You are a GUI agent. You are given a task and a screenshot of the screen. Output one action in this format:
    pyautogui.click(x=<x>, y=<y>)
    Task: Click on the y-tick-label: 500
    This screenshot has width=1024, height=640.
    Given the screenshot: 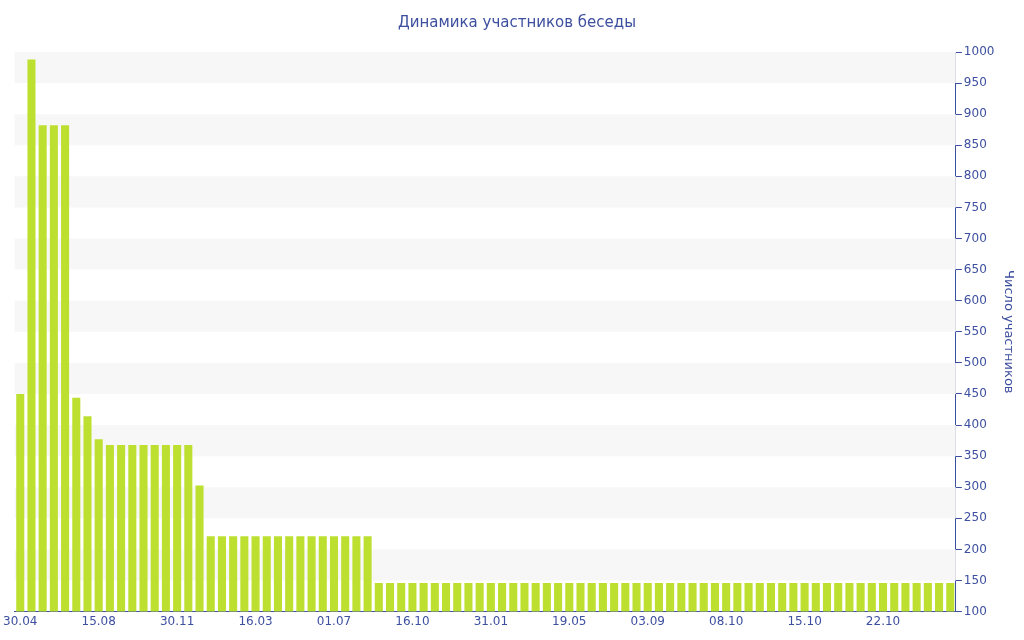 What is the action you would take?
    pyautogui.click(x=975, y=362)
    